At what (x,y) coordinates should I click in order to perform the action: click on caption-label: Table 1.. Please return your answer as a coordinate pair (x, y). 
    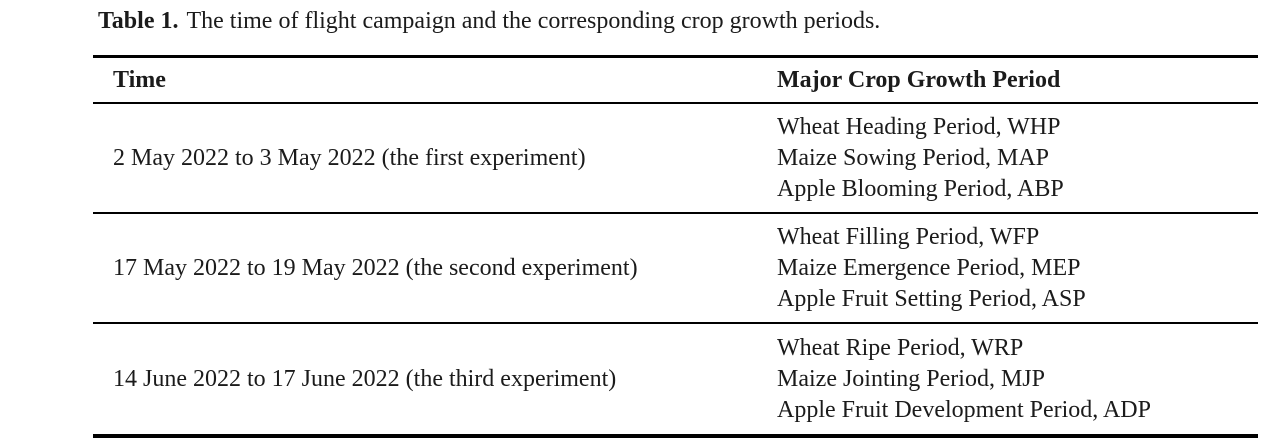
    Looking at the image, I should click on (138, 21).